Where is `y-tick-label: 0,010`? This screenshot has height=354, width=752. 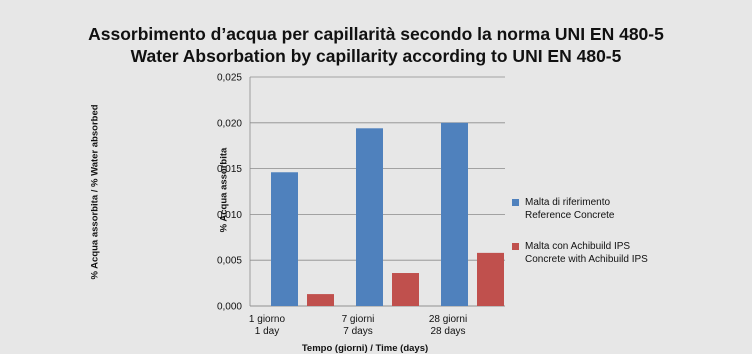
y-tick-label: 0,010 is located at coordinates (229, 215).